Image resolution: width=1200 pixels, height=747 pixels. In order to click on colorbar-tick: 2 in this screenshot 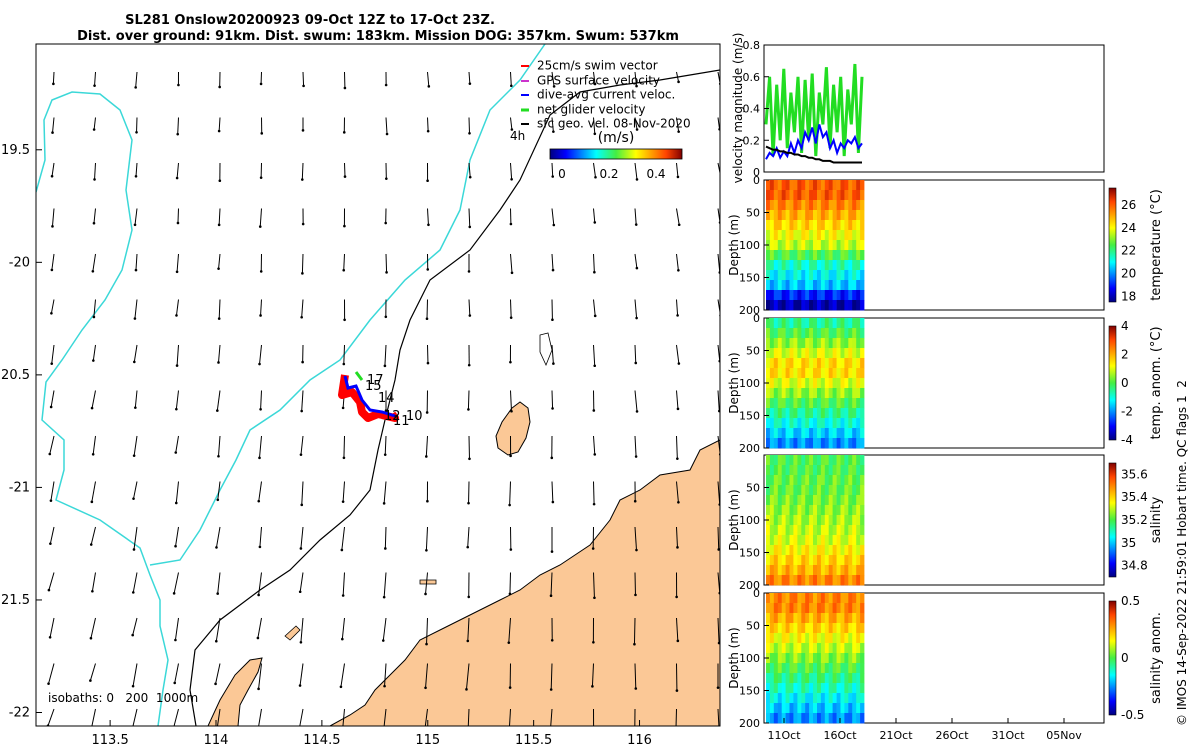, I will do `click(1125, 355)`.